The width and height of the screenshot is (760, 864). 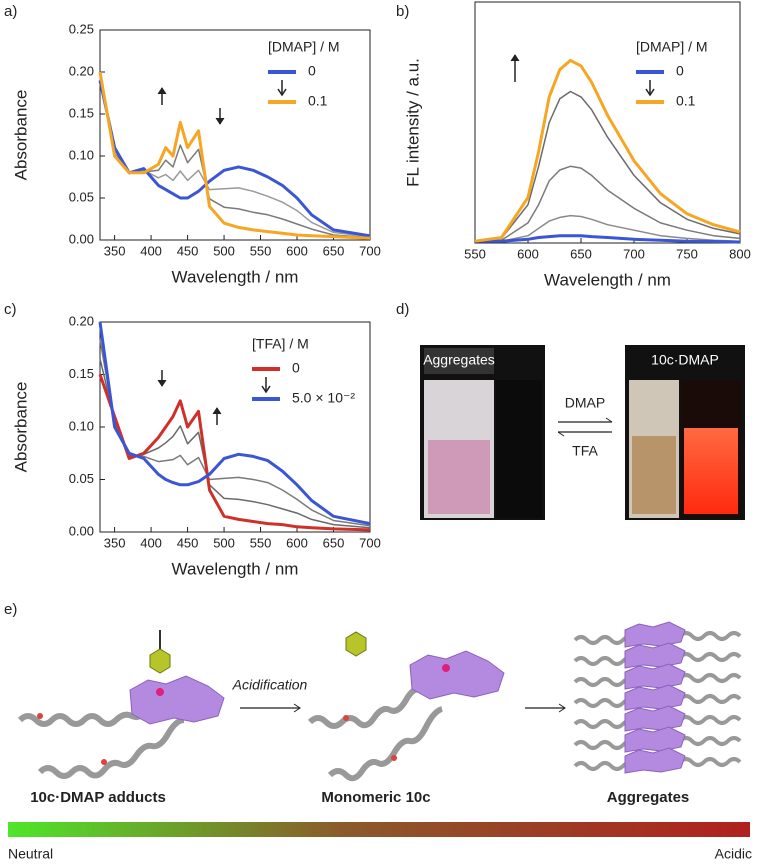 I want to click on stage-label: Monomeric 10c, so click(x=375, y=797).